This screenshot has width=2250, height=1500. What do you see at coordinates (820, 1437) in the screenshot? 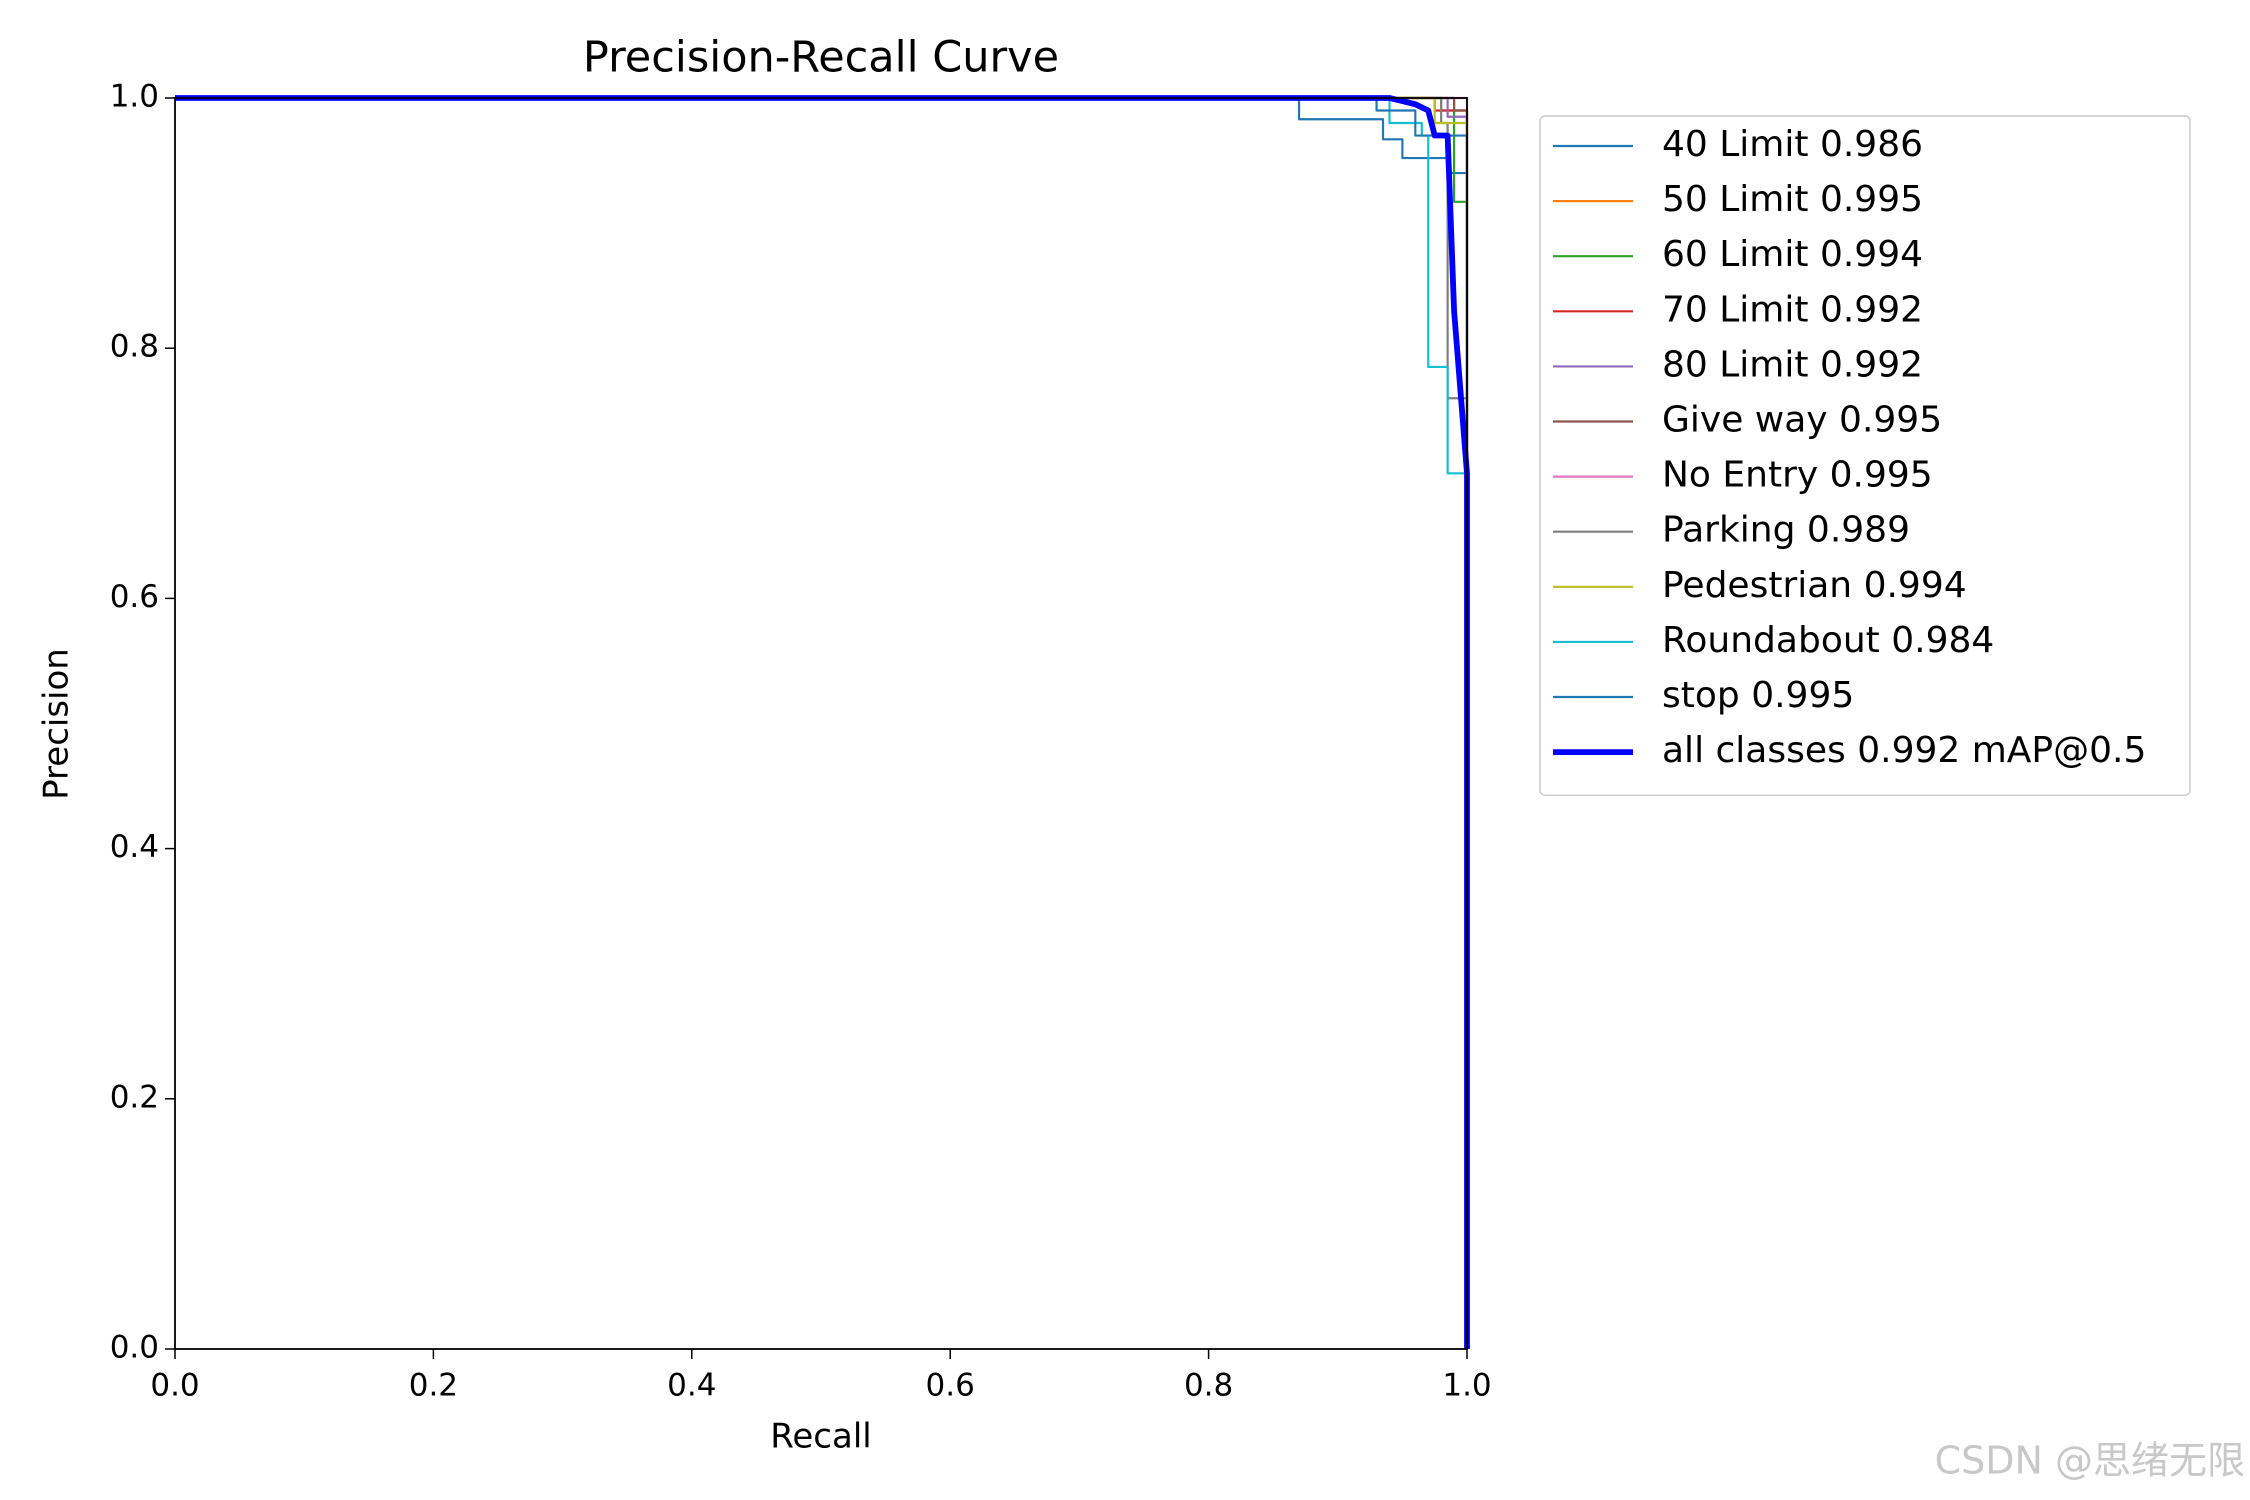
I see `x-axis-label: Recall` at bounding box center [820, 1437].